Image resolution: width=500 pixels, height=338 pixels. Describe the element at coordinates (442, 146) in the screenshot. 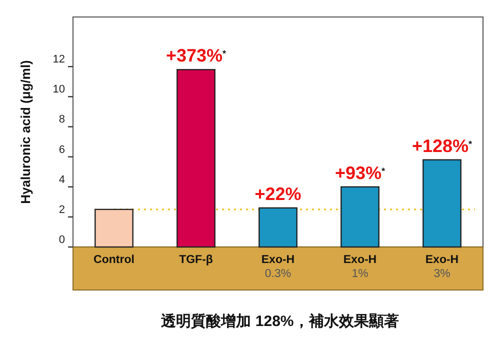

I see `annotation: +128%$^{*}$` at that location.